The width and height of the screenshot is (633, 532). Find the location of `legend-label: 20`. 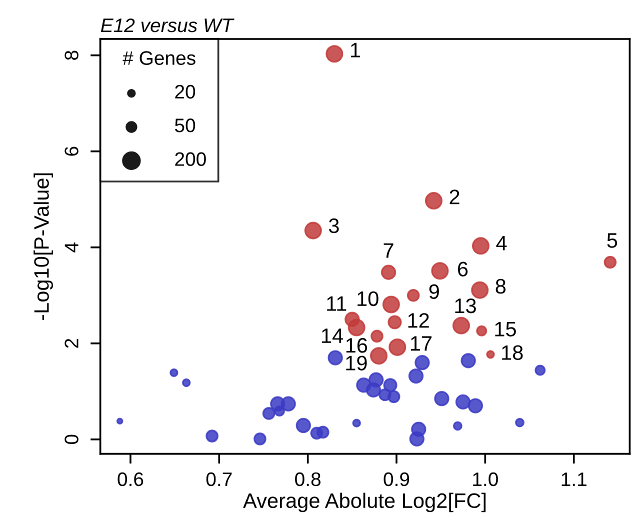

legend-label: 20 is located at coordinates (185, 91).